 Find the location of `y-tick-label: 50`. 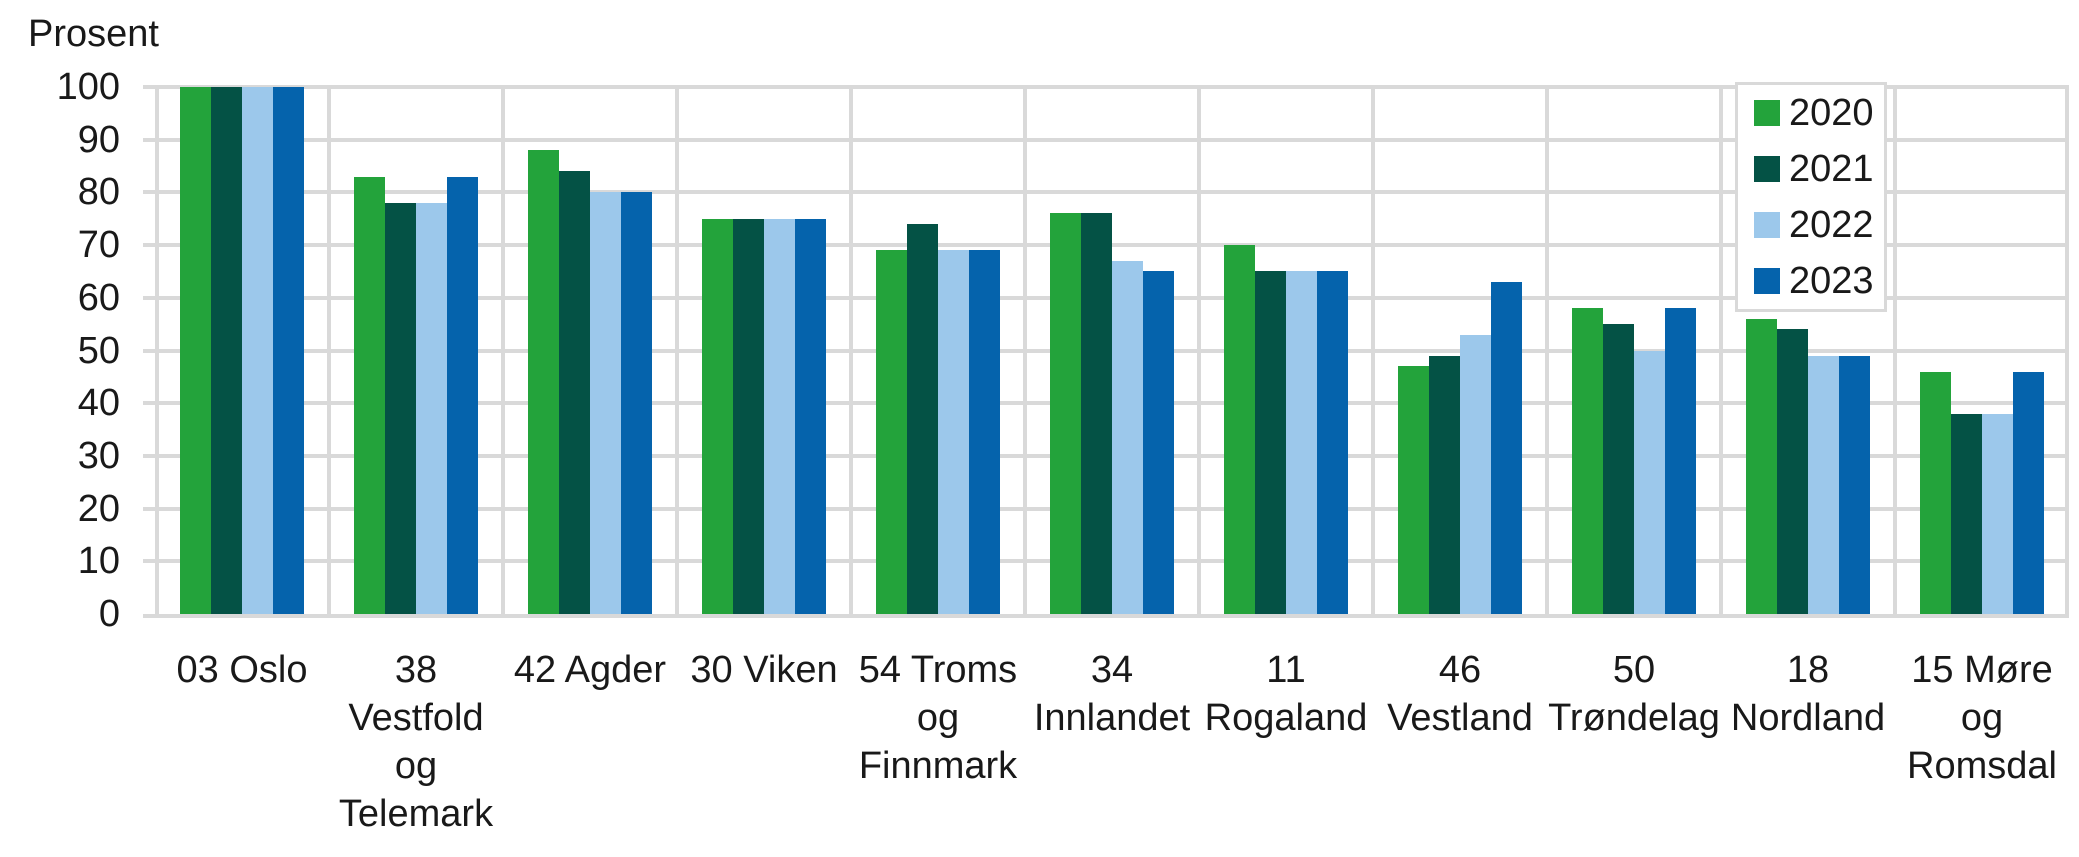

y-tick-label: 50 is located at coordinates (98, 350).